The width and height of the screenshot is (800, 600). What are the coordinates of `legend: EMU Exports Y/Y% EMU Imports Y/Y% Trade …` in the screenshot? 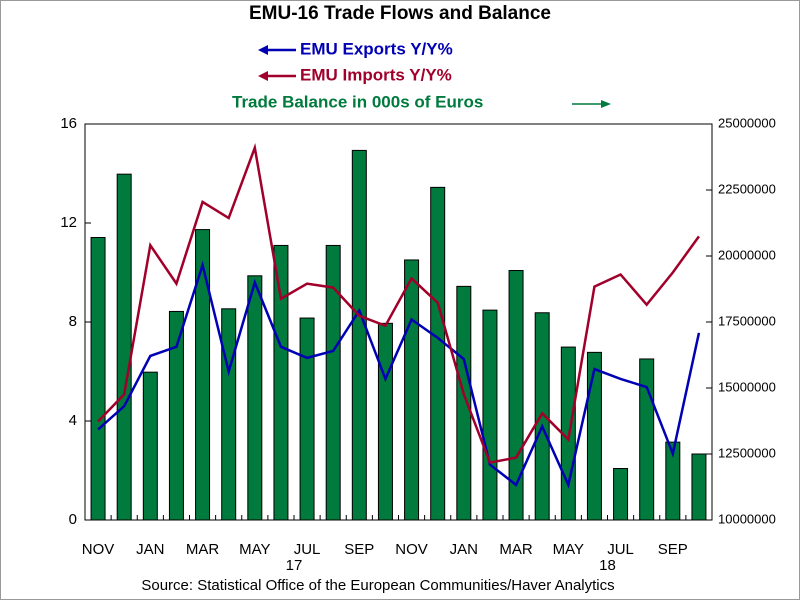 It's located at (421, 75).